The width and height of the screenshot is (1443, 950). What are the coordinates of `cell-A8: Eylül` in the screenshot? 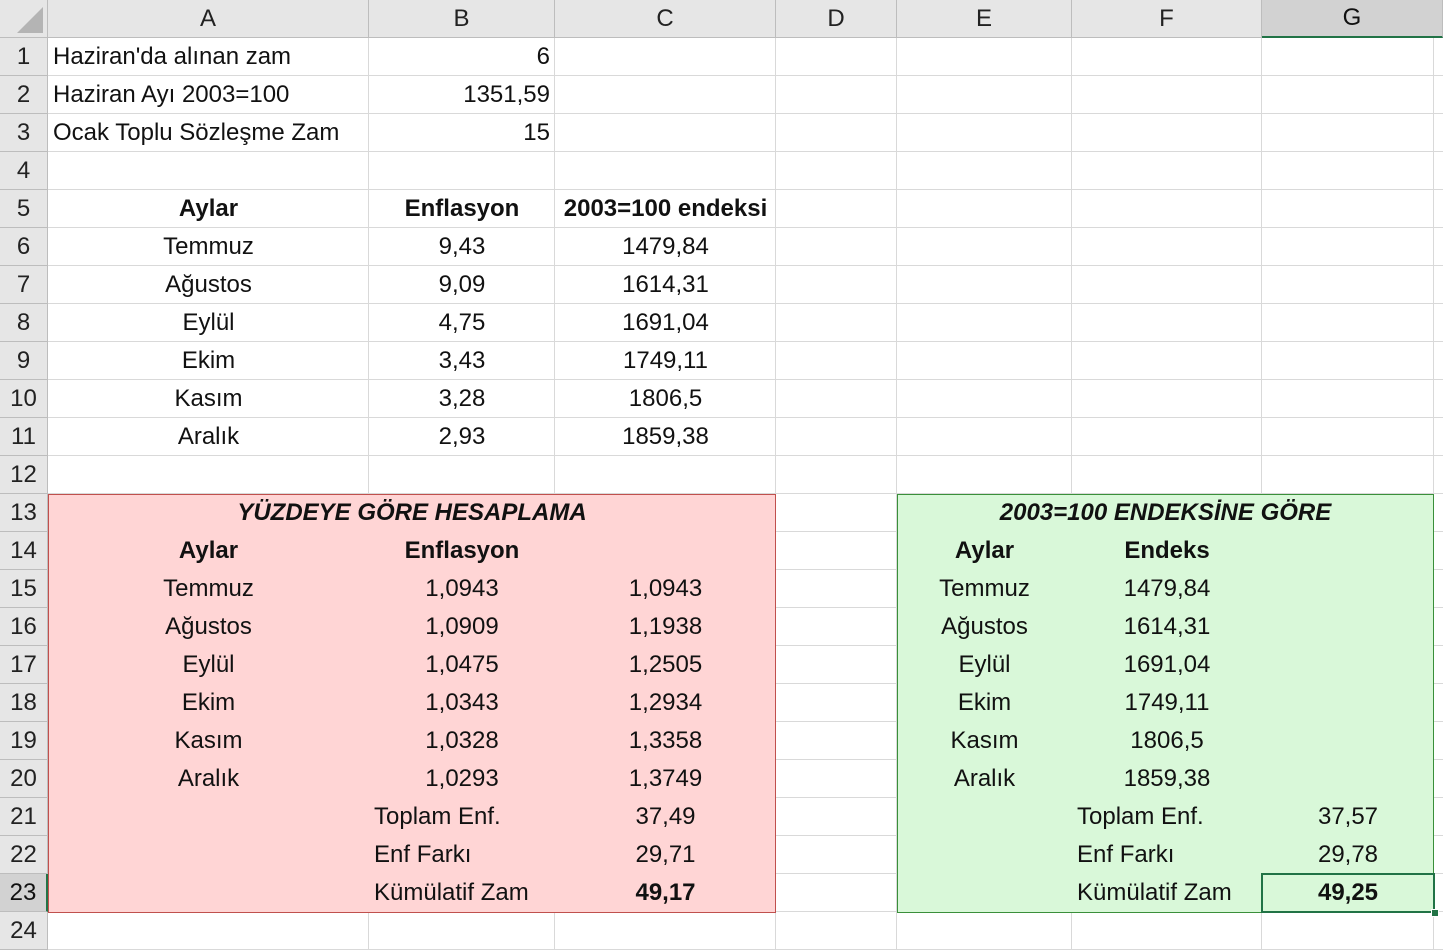 It's located at (208, 322).